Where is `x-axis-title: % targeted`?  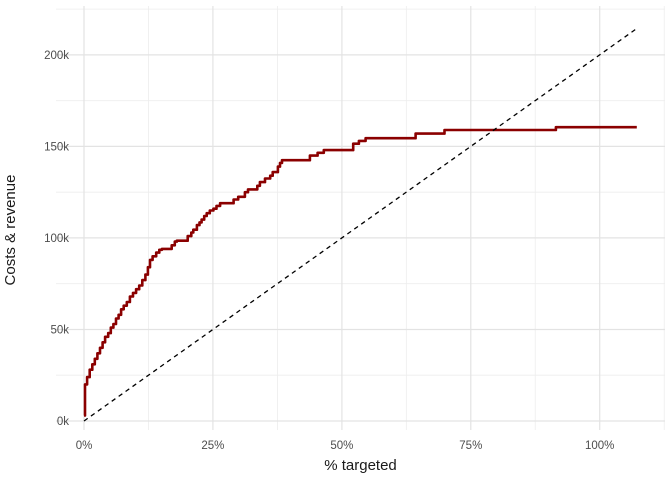
x-axis-title: % targeted is located at coordinates (360, 465).